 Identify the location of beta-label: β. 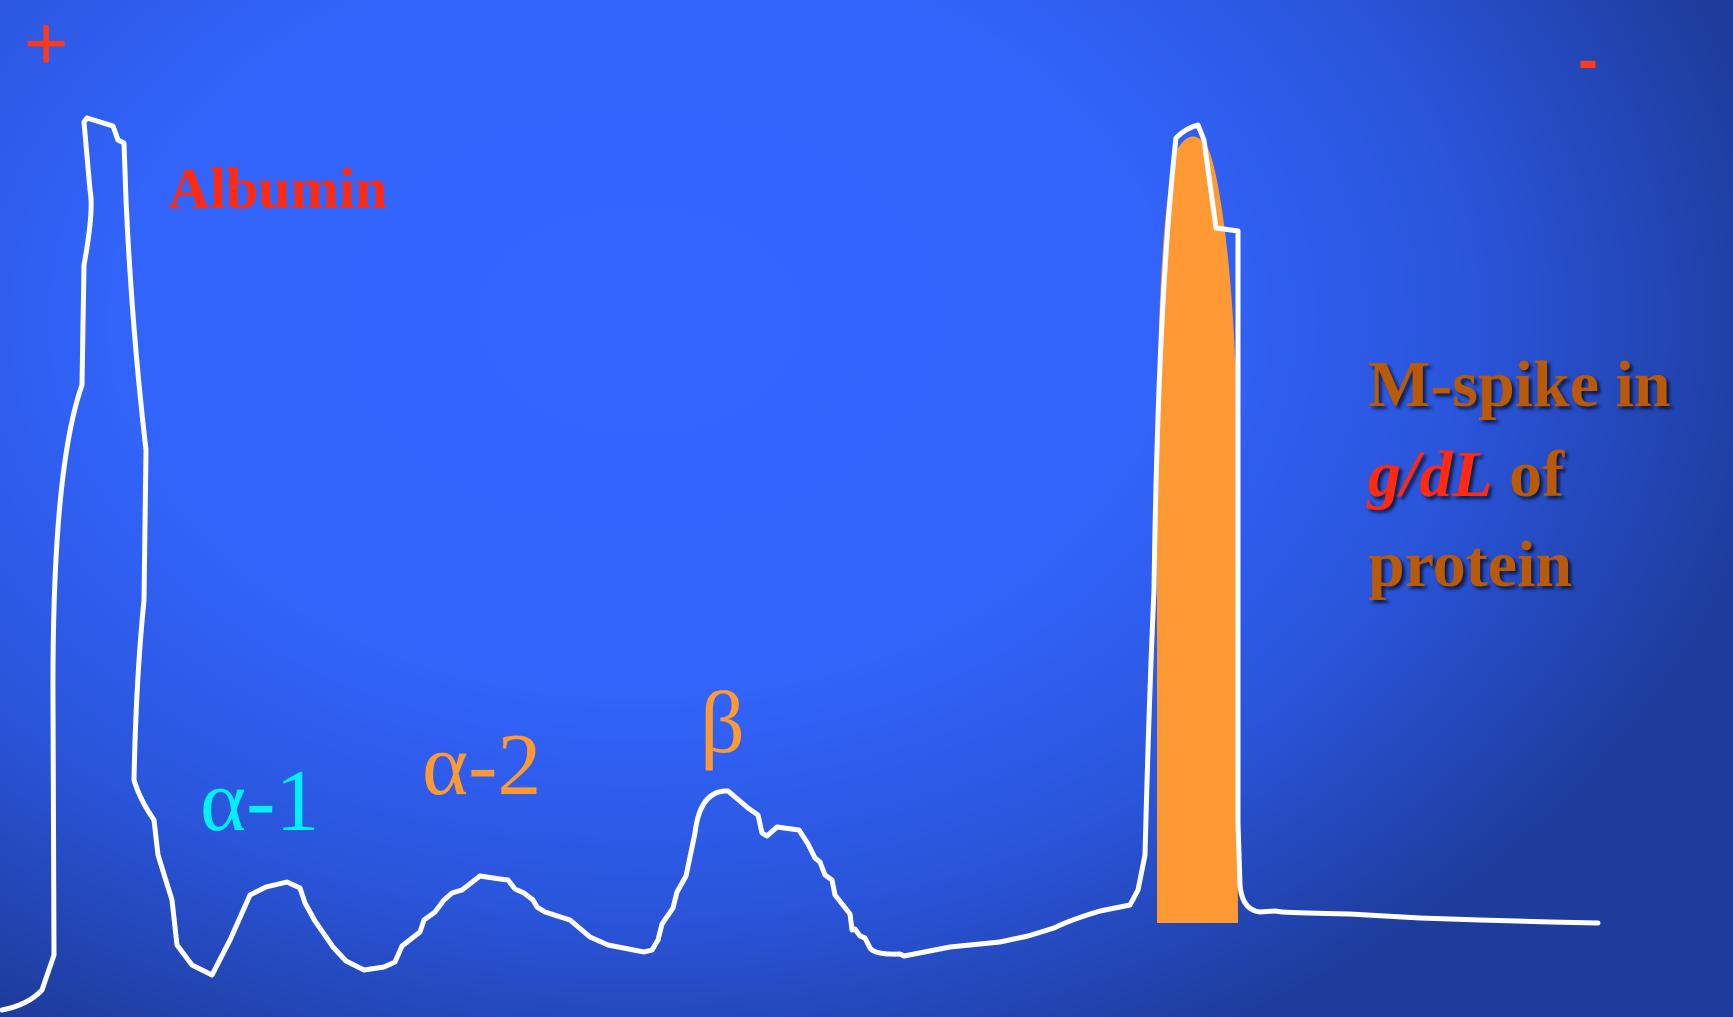
(722, 723).